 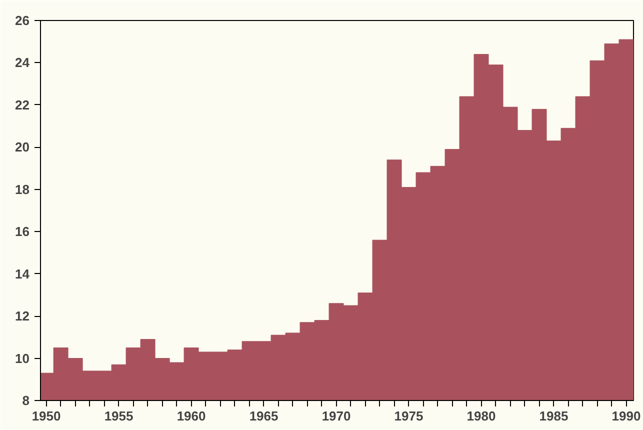 What do you see at coordinates (22, 62) in the screenshot?
I see `y-tick-label: 24` at bounding box center [22, 62].